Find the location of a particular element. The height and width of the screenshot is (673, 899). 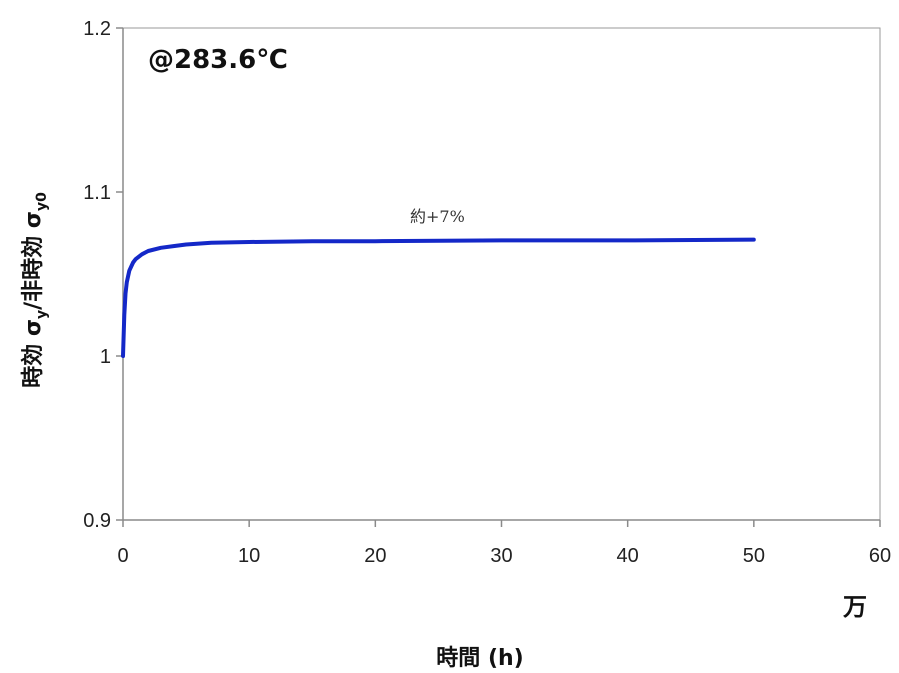

x-tick-label: 40 is located at coordinates (628, 556).